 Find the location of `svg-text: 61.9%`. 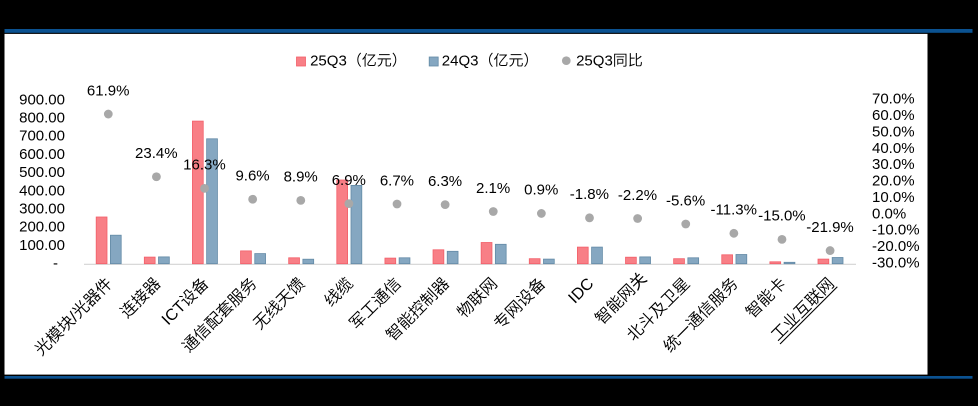

svg-text: 61.9% is located at coordinates (108, 90).